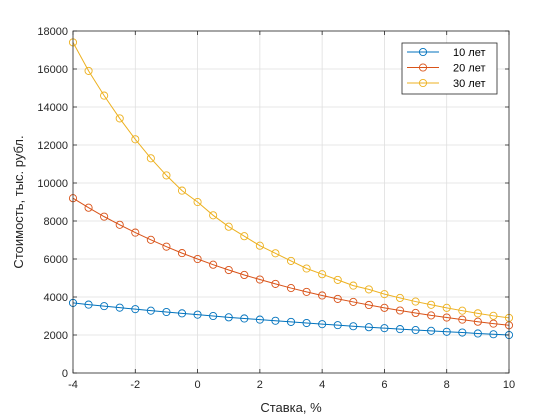 This screenshot has height=420, width=560. I want to click on x-tick-label: 0, so click(198, 385).